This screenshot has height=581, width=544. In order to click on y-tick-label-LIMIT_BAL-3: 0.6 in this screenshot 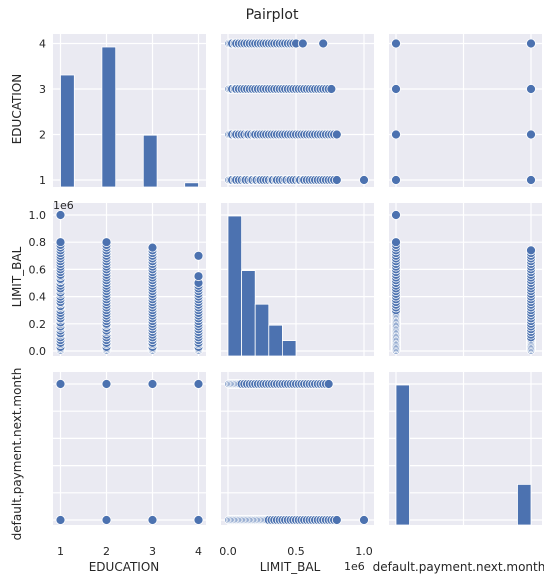, I will do `click(38, 269)`.